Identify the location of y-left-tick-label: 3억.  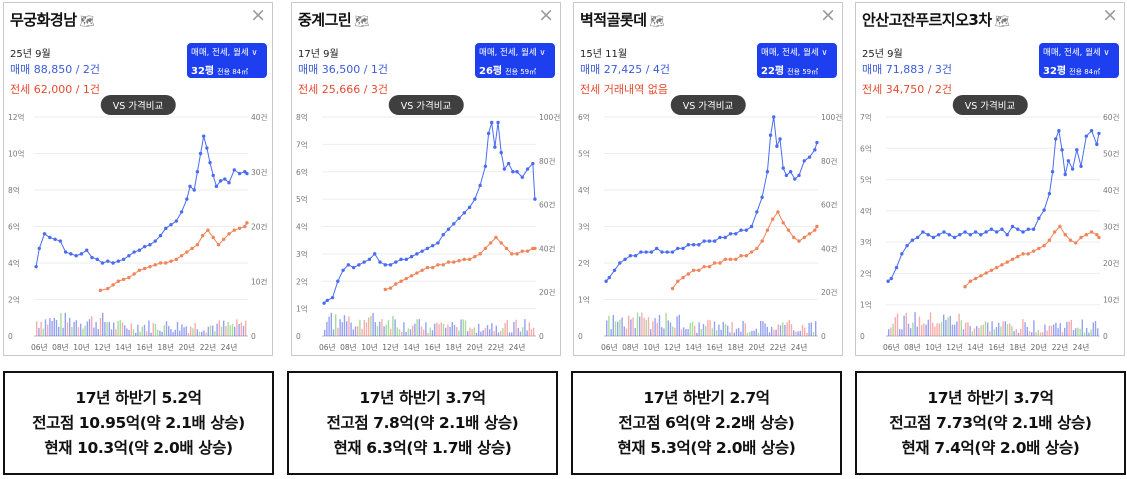
(866, 242).